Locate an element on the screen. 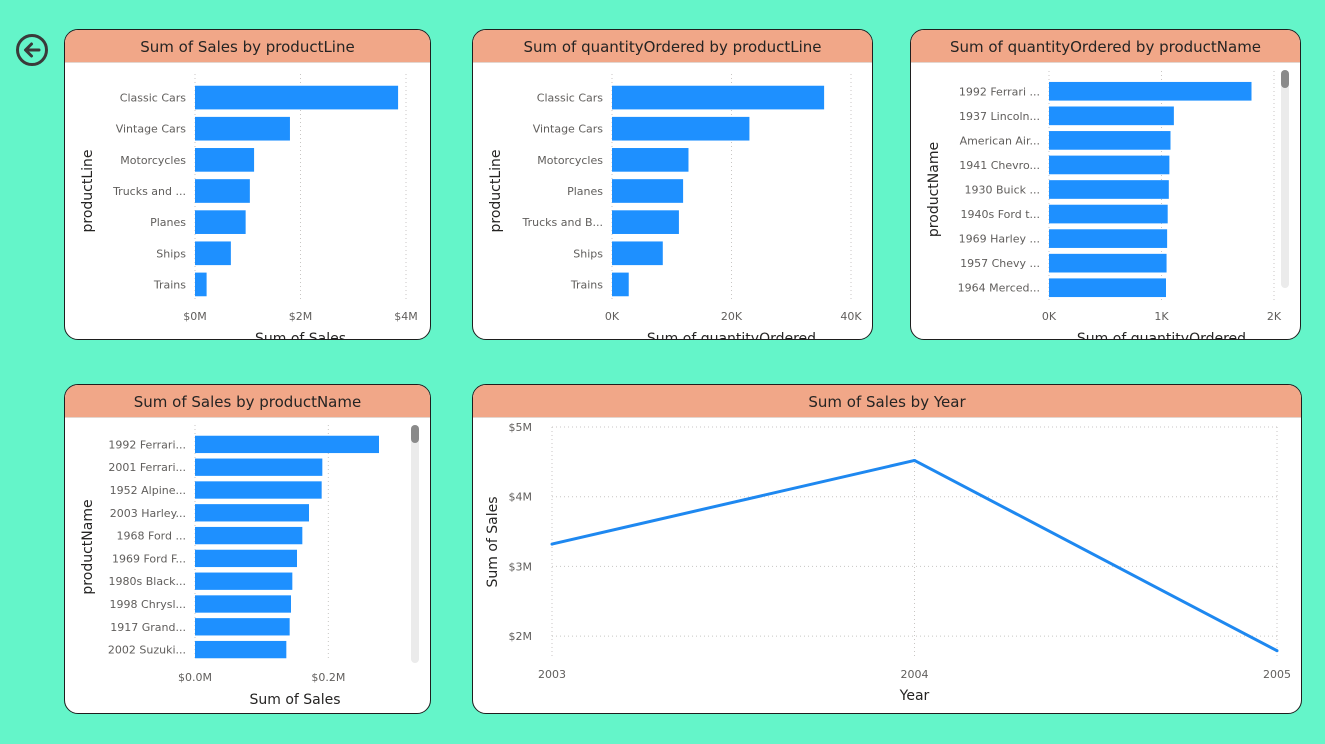 The image size is (1325, 744). y-axis-title: Sum of Sales is located at coordinates (493, 541).